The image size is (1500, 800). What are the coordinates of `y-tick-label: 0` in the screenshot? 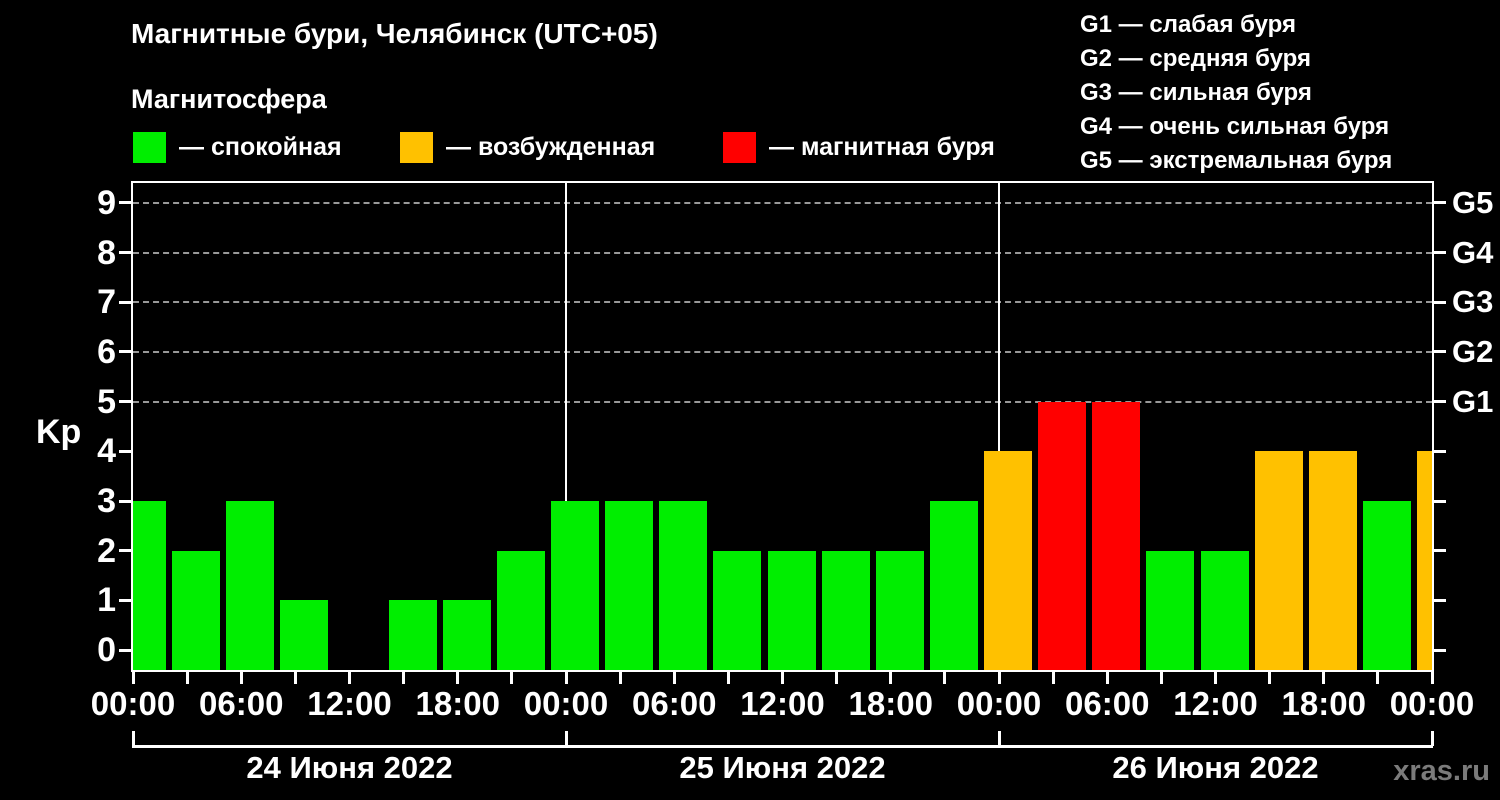 It's located at (106, 650).